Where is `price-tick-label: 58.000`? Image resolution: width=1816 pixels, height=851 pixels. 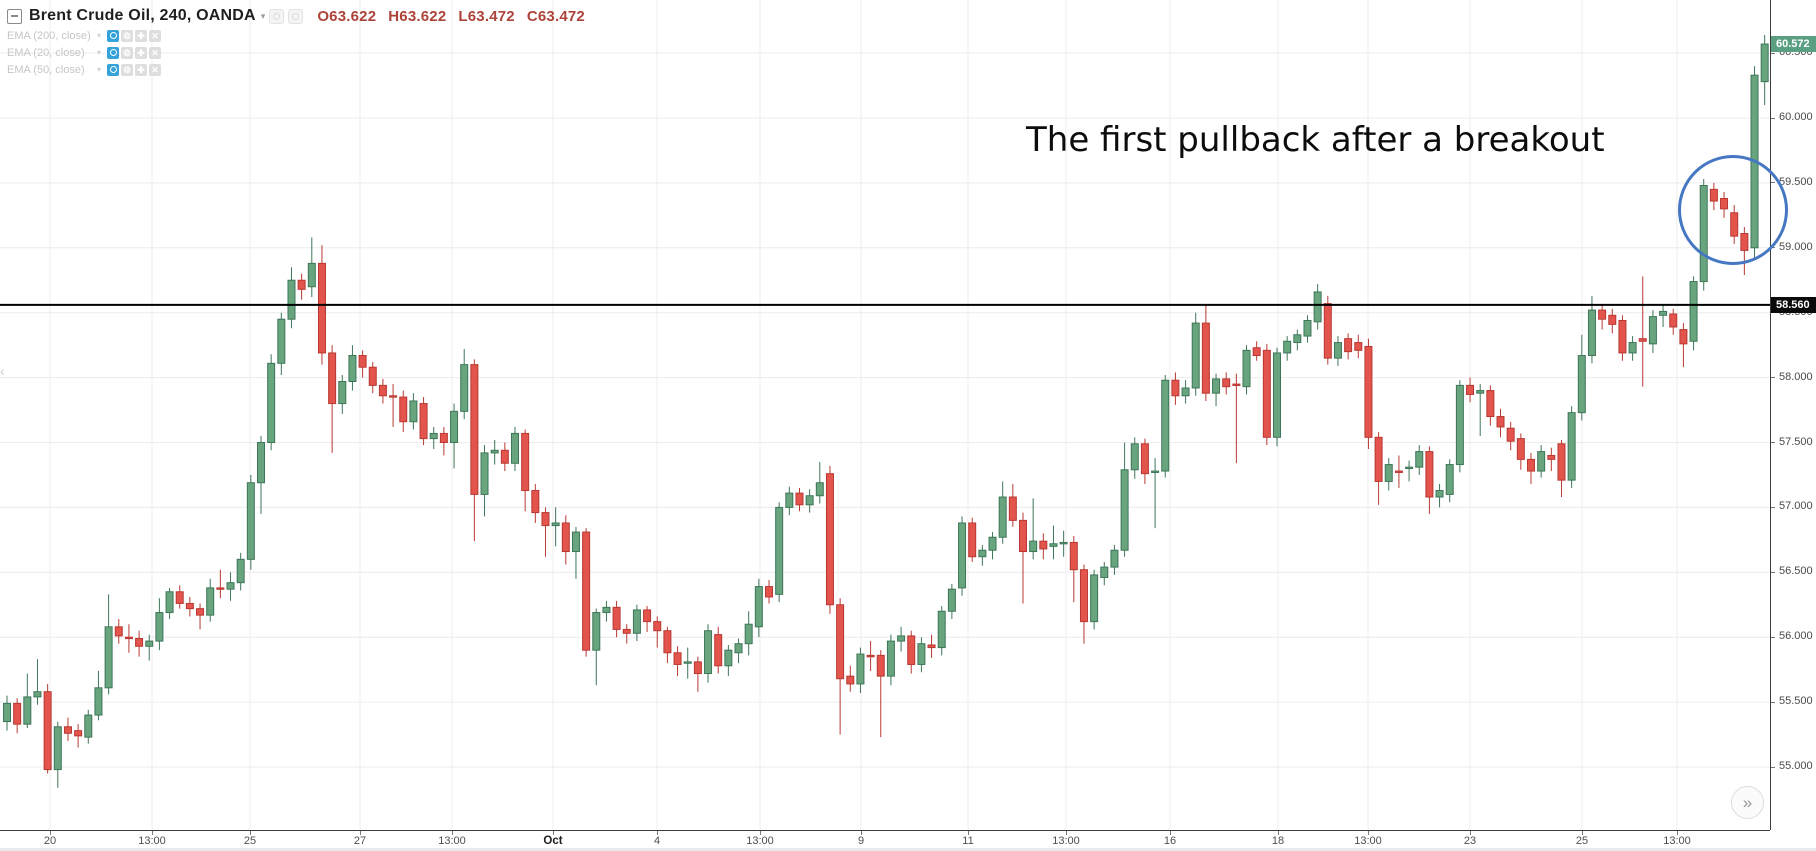 price-tick-label: 58.000 is located at coordinates (1796, 376).